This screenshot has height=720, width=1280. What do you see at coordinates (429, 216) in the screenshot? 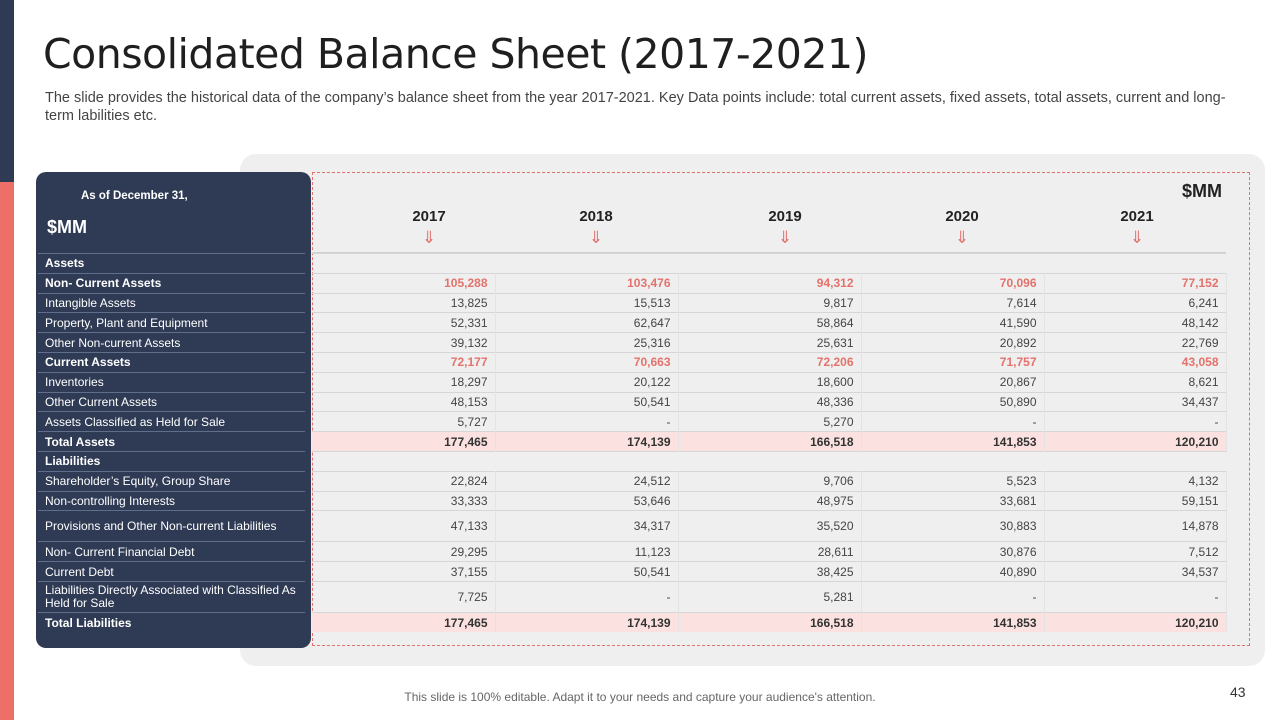
I see `year-header-2017: 2017` at bounding box center [429, 216].